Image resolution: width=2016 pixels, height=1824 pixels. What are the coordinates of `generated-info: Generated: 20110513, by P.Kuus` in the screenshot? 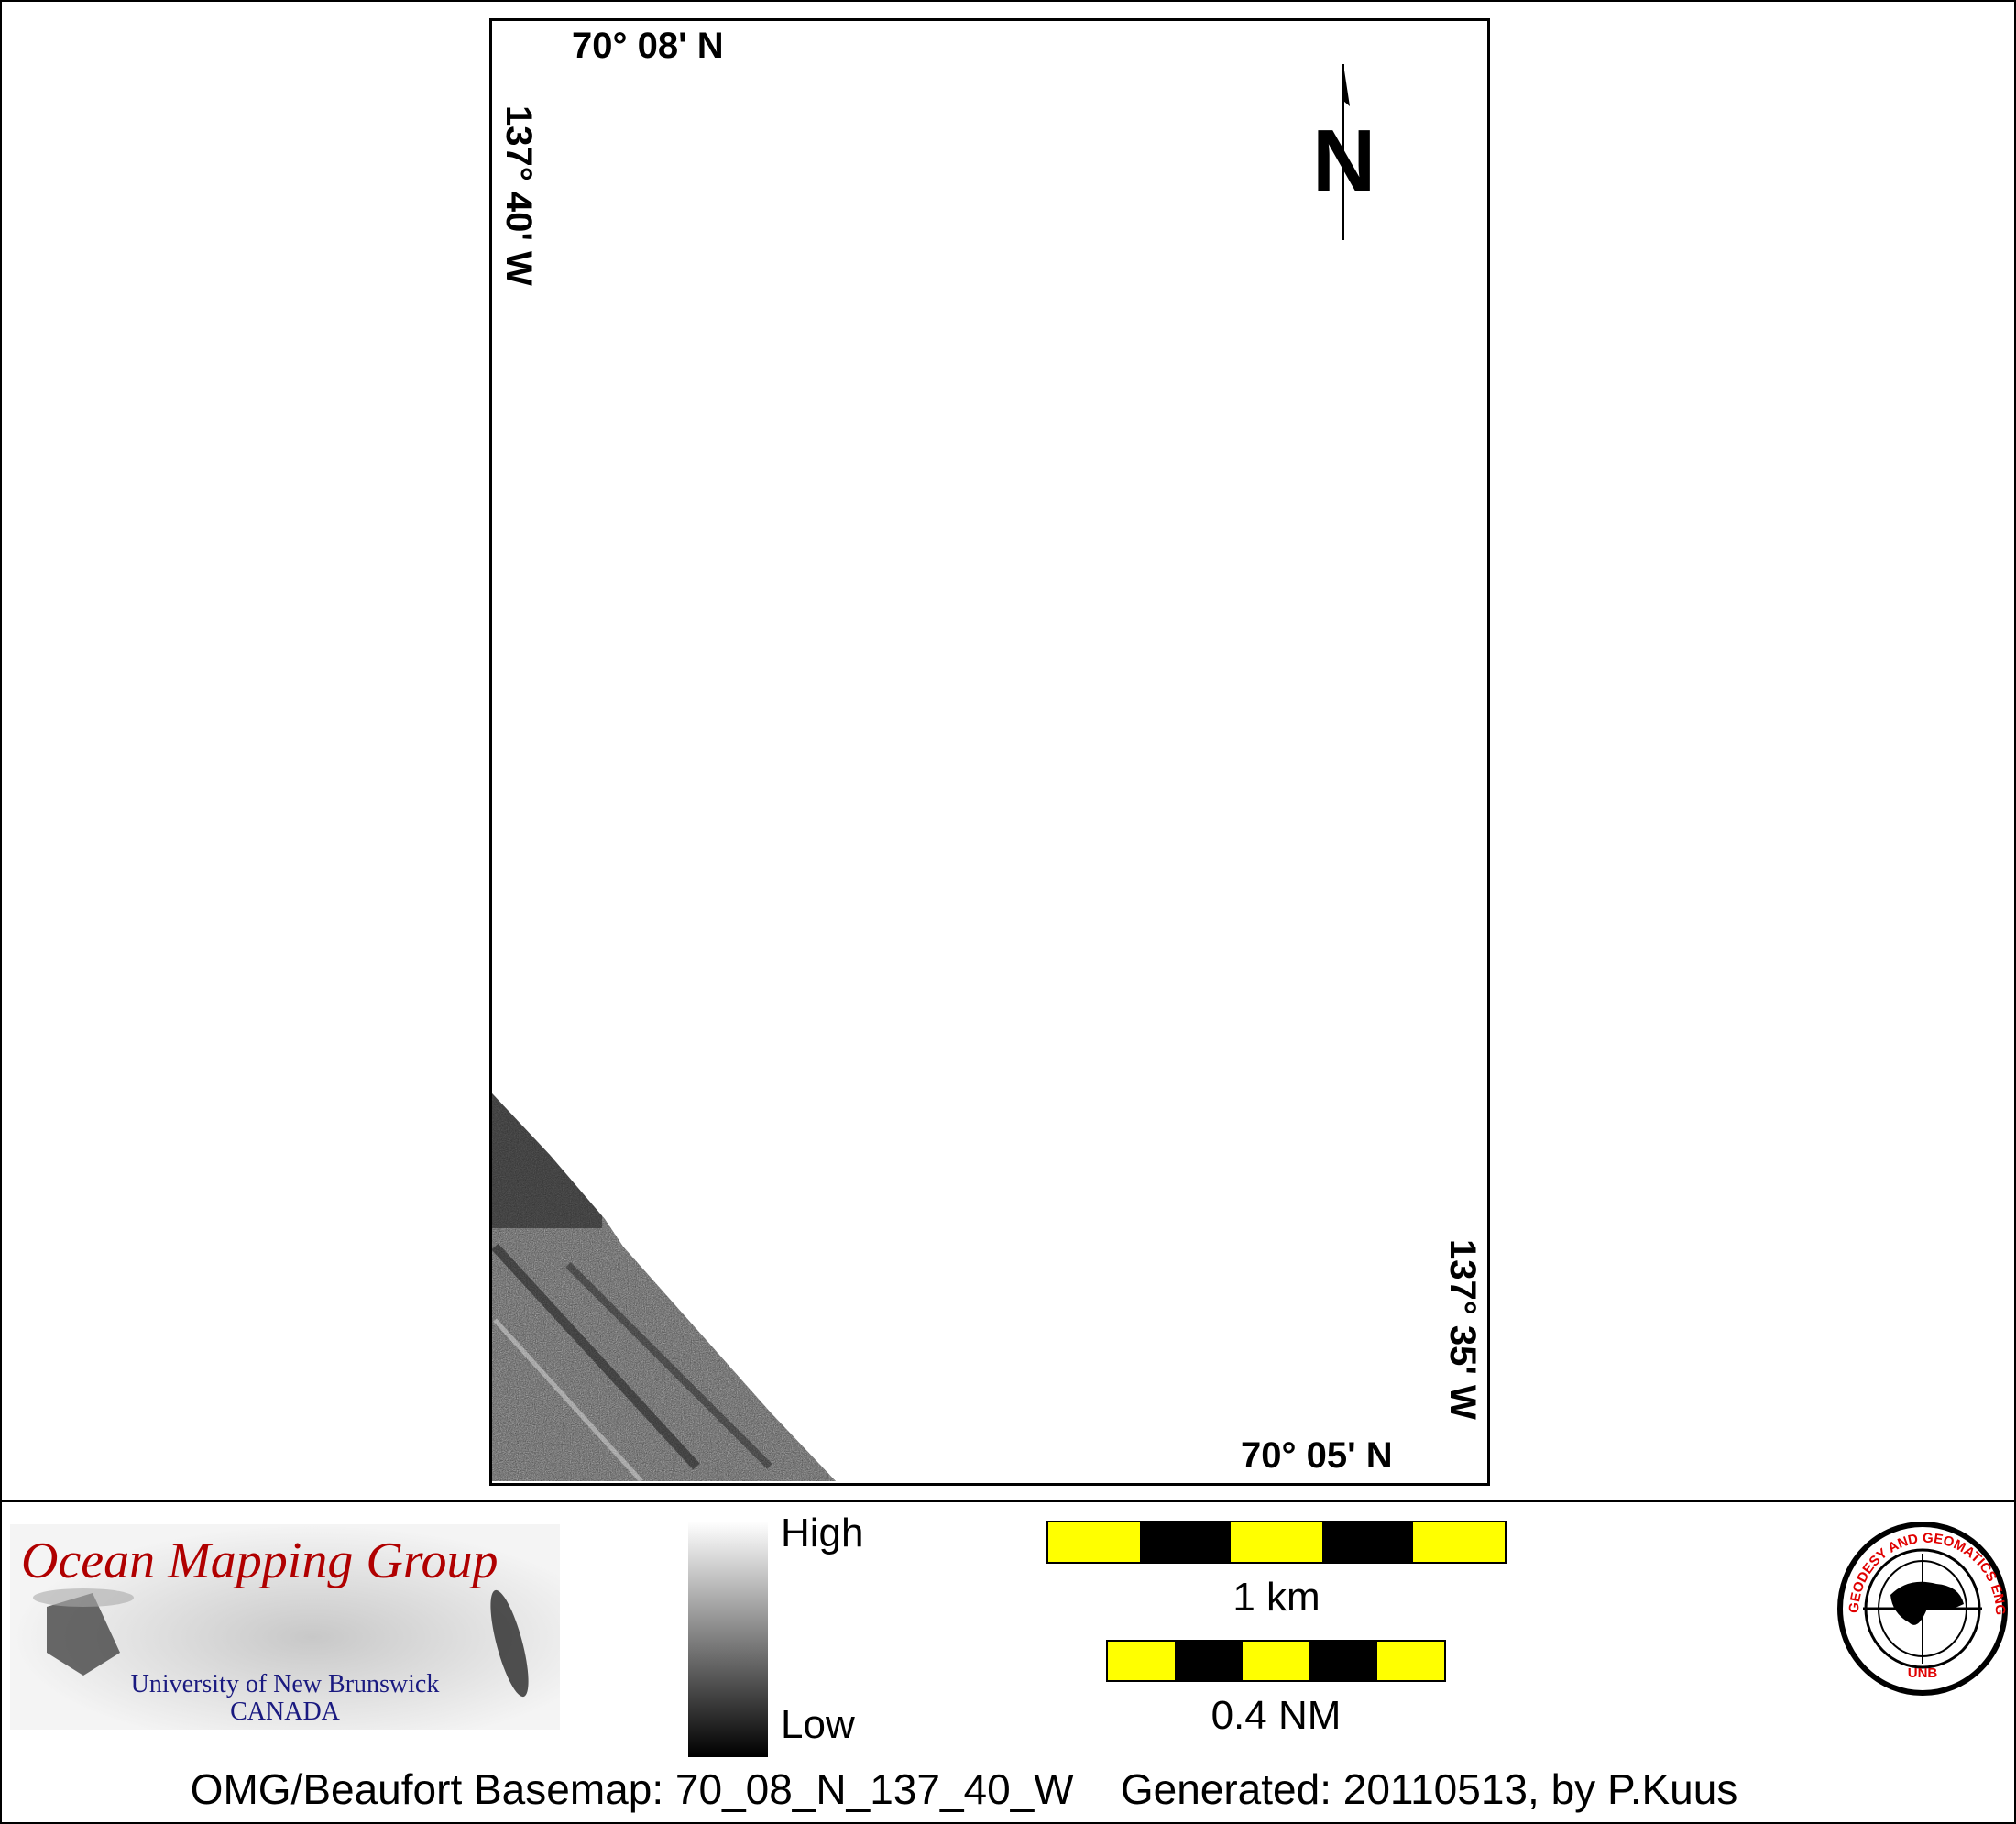 It's located at (1429, 1789).